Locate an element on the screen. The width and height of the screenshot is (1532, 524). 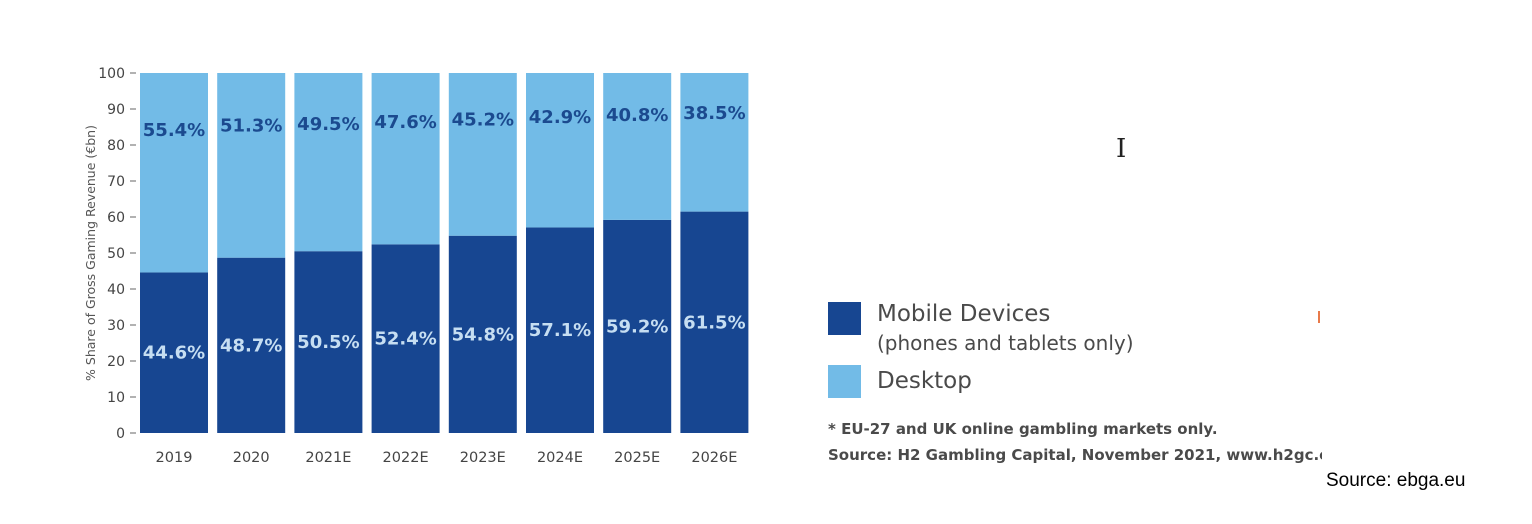
data-label-mobile: 52.4% is located at coordinates (405, 339).